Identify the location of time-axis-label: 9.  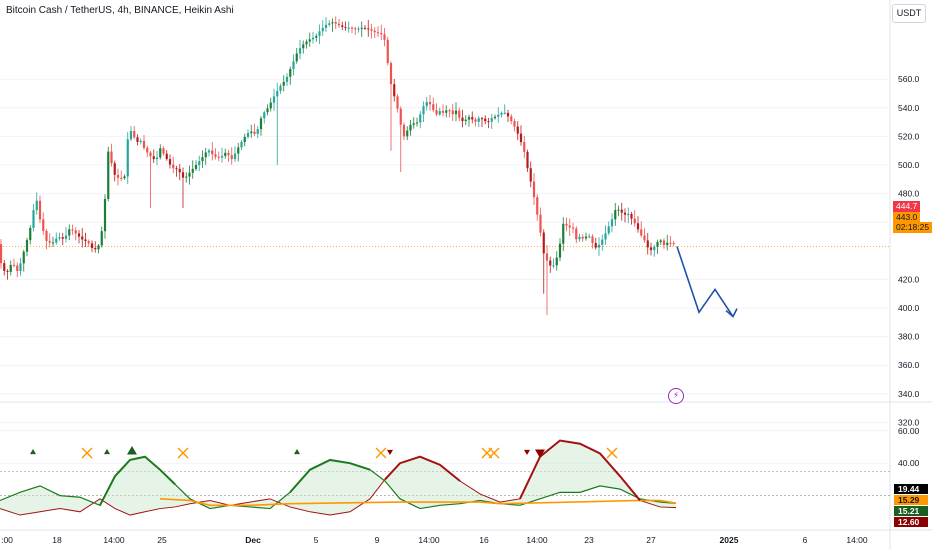
(377, 540).